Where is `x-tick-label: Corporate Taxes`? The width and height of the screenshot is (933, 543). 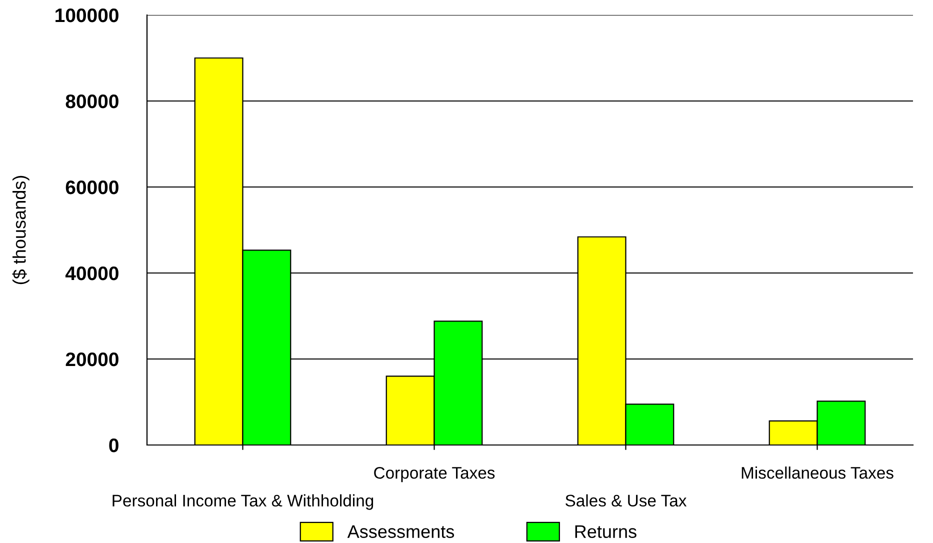 x-tick-label: Corporate Taxes is located at coordinates (434, 474).